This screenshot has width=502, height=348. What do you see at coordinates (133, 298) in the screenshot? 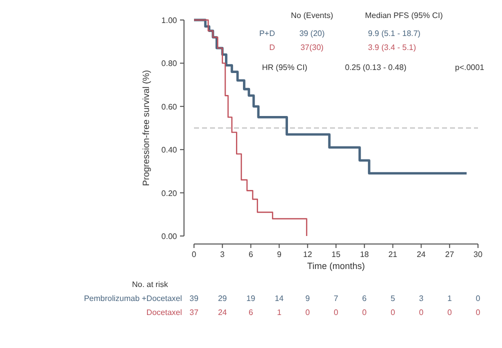
I see `text: Pembrolizumab +Docetaxel` at bounding box center [133, 298].